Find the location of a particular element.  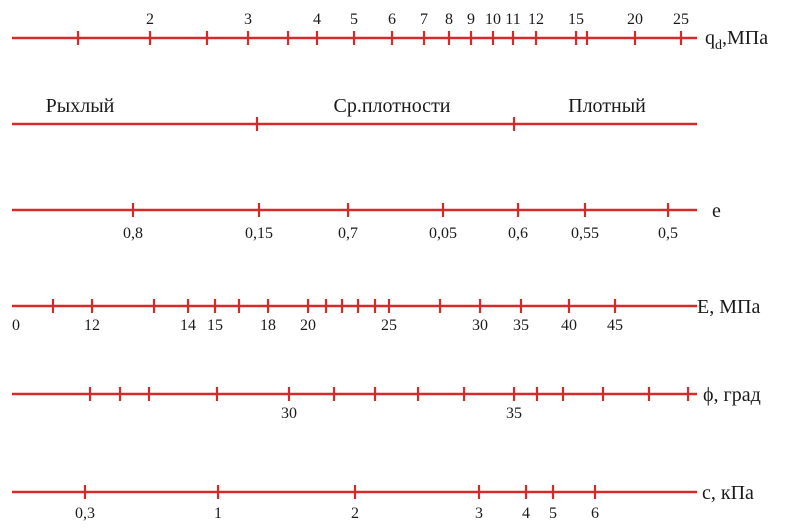

tick-label-c: 3 is located at coordinates (479, 513).